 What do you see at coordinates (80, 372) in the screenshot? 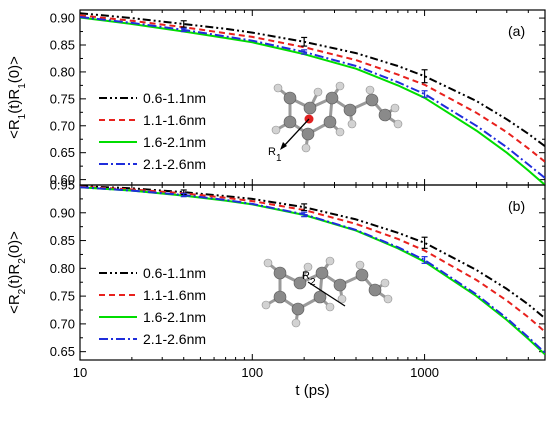
I see `x-tick-label: 10` at bounding box center [80, 372].